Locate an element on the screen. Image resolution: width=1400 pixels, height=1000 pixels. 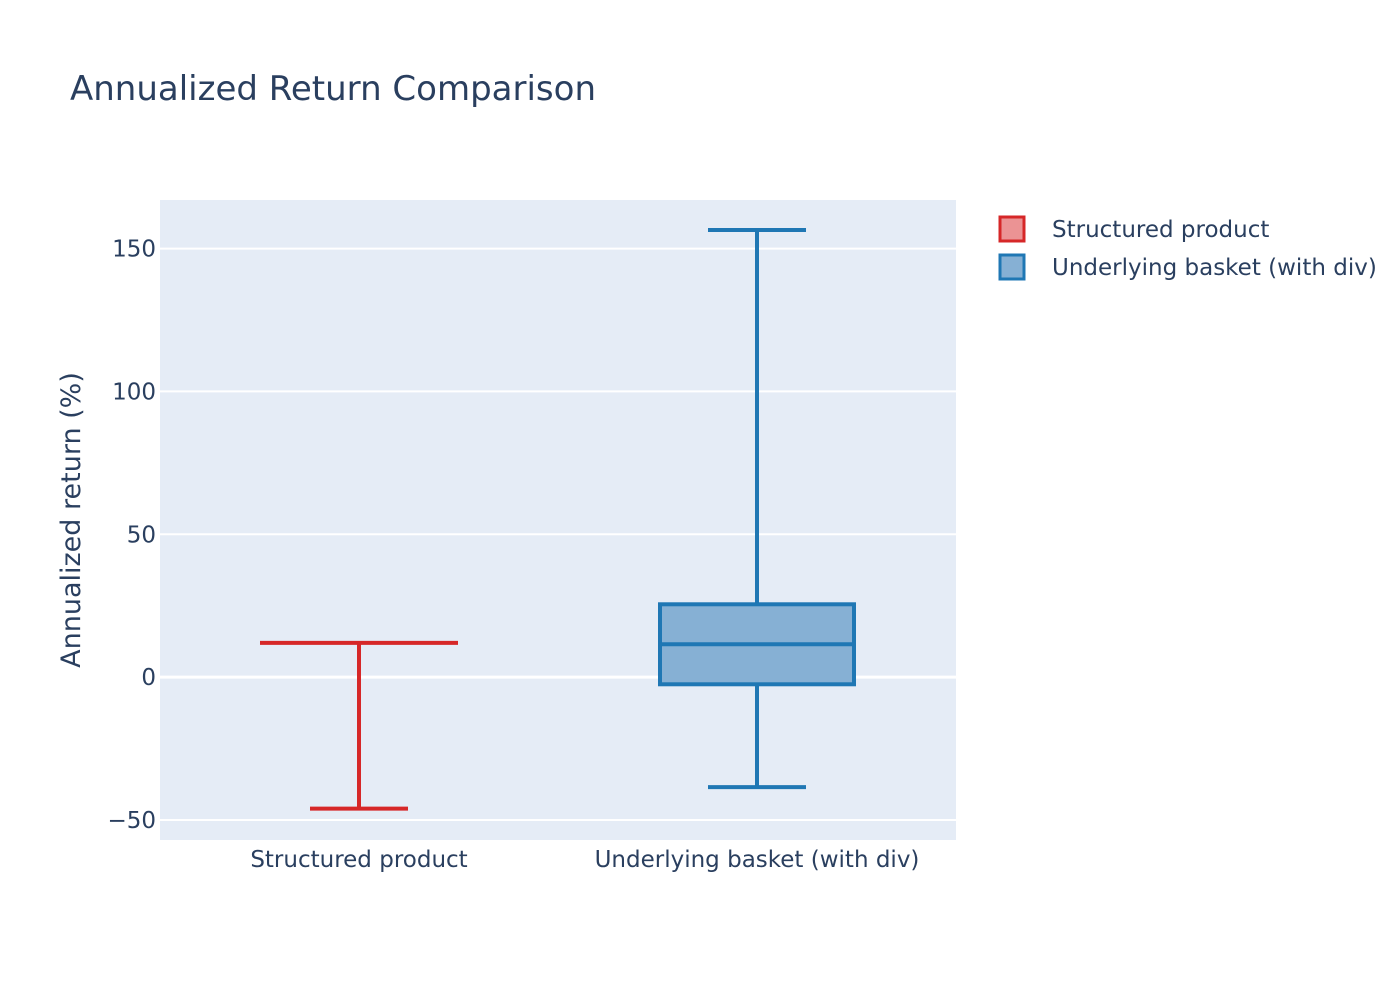
legend-item: Structured product is located at coordinates (1133, 229).